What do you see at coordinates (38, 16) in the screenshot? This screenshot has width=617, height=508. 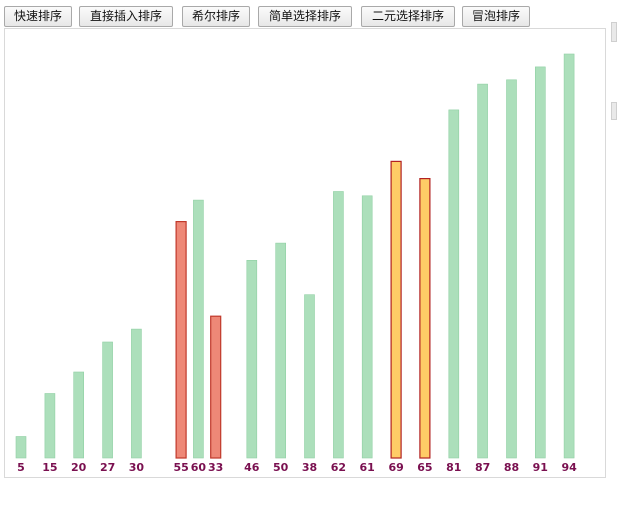 I see `quick-sort-button: 快速排序` at bounding box center [38, 16].